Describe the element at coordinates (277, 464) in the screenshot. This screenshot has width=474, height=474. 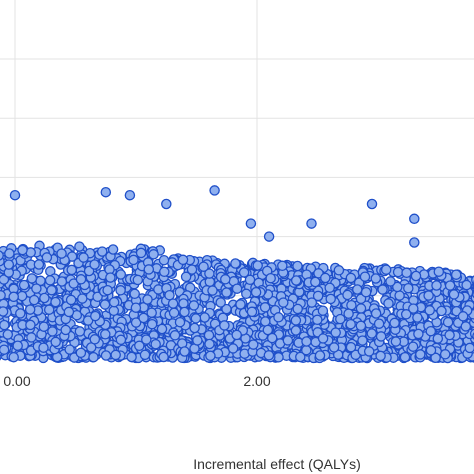
I see `x-axis-title: Incremental effect (QALYs)` at that location.